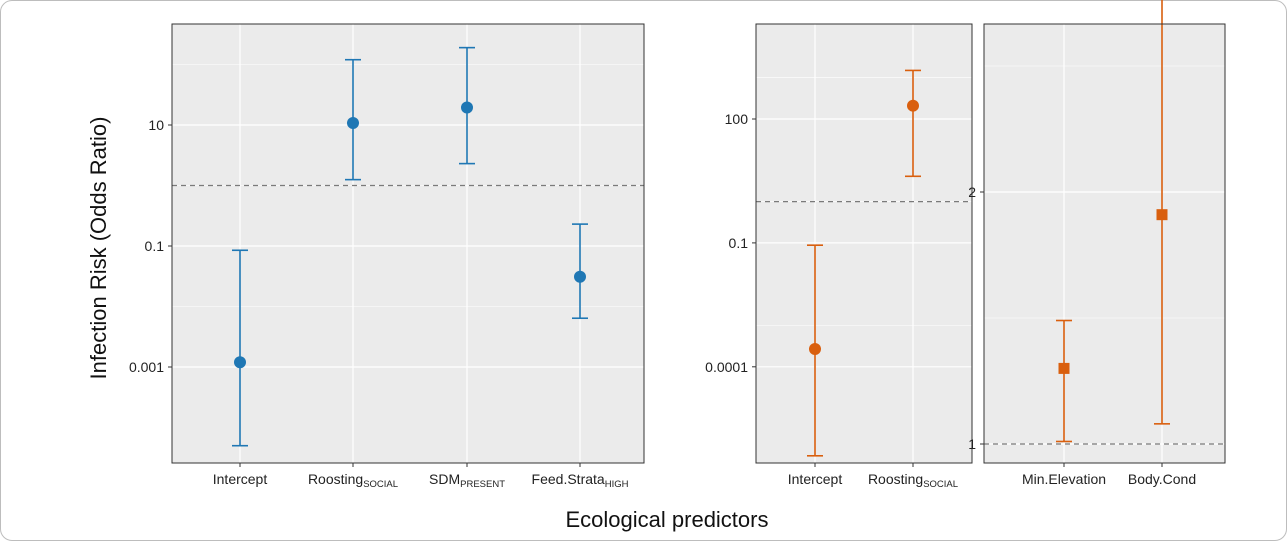 This screenshot has width=1287, height=541. Describe the element at coordinates (1064, 479) in the screenshot. I see `x-tick-label: Min.Elevation` at that location.